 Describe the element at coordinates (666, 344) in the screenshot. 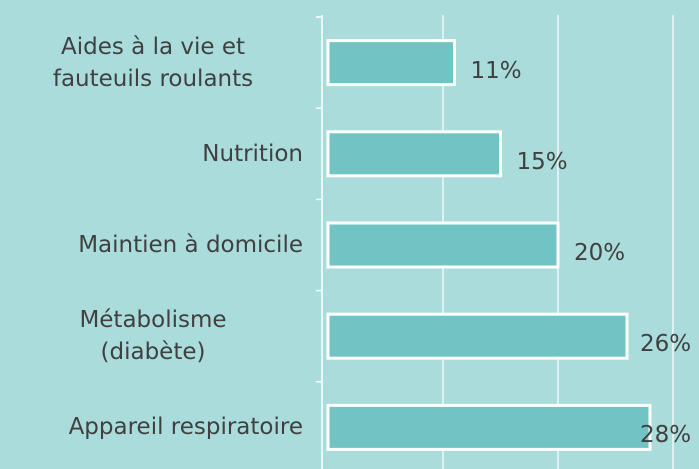

I see `value-label: 26%` at that location.